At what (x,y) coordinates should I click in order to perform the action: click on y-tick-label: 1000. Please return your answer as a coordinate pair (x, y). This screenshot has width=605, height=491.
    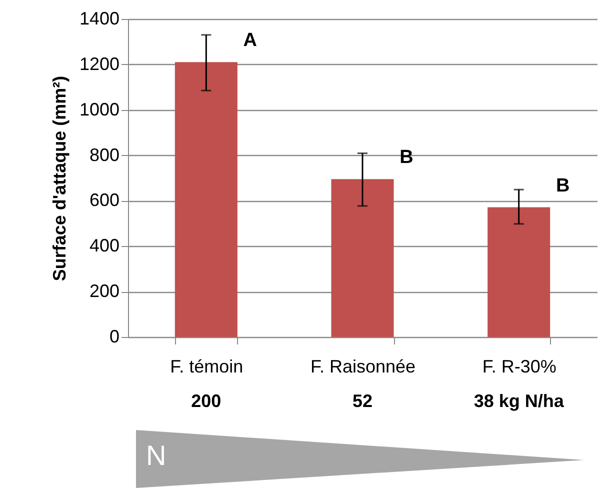
    Looking at the image, I should click on (99, 109).